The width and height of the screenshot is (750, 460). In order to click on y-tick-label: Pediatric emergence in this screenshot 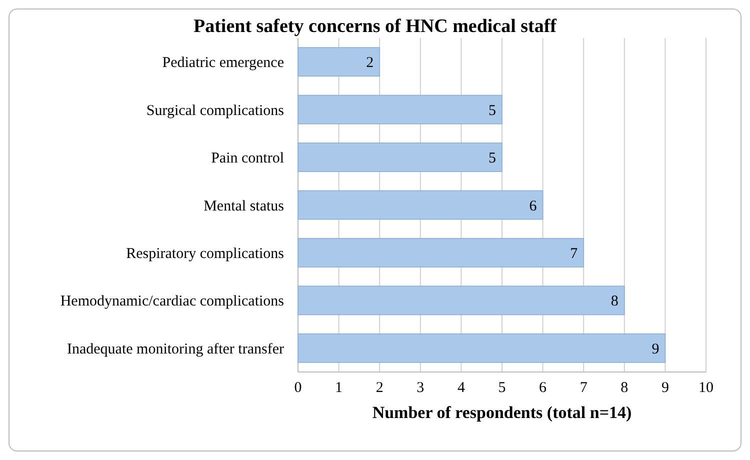, I will do `click(223, 63)`.